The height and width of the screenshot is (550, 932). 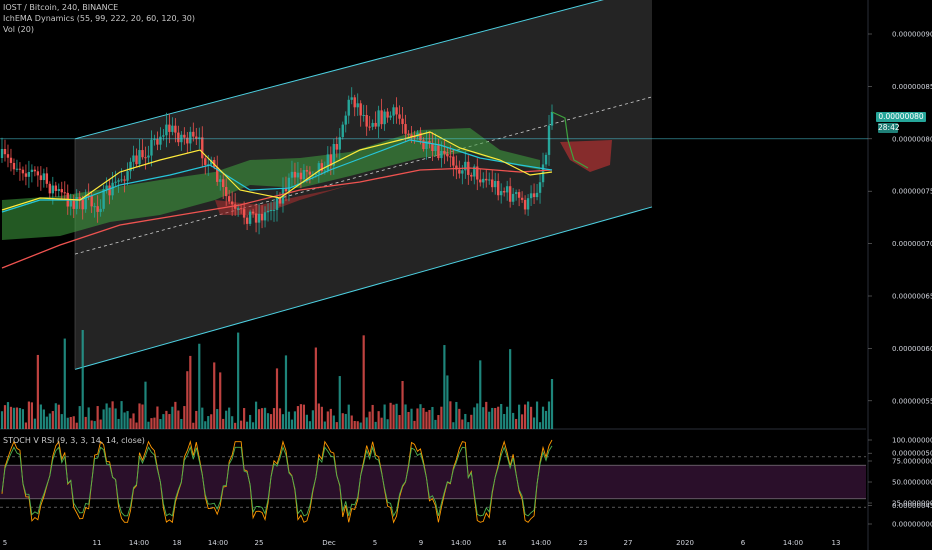 I want to click on cloud-bear-future, so click(x=586, y=156).